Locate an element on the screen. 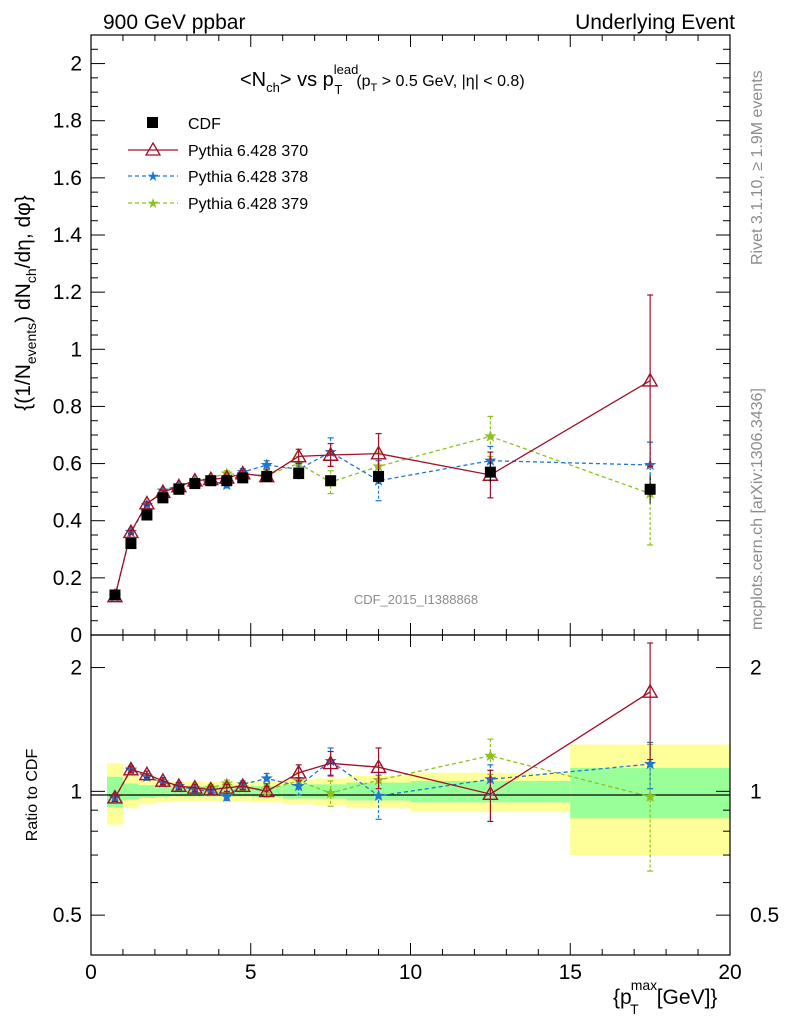 The image size is (786, 1024). side-label-mcplots: mcplots.cern.ch [arXiv:1306.3436] is located at coordinates (757, 509).